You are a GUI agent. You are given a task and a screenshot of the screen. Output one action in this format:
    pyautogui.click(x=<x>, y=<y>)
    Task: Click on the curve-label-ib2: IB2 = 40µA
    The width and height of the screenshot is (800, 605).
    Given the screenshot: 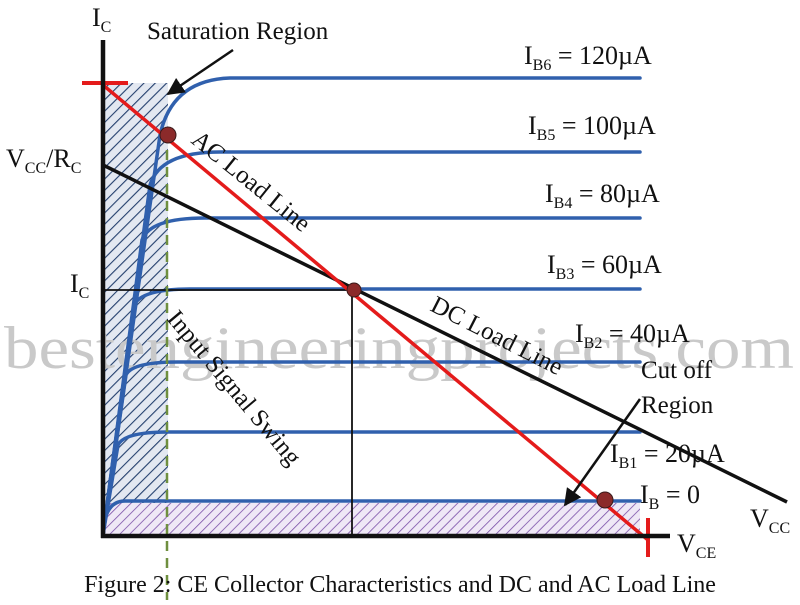 What is the action you would take?
    pyautogui.click(x=632, y=335)
    